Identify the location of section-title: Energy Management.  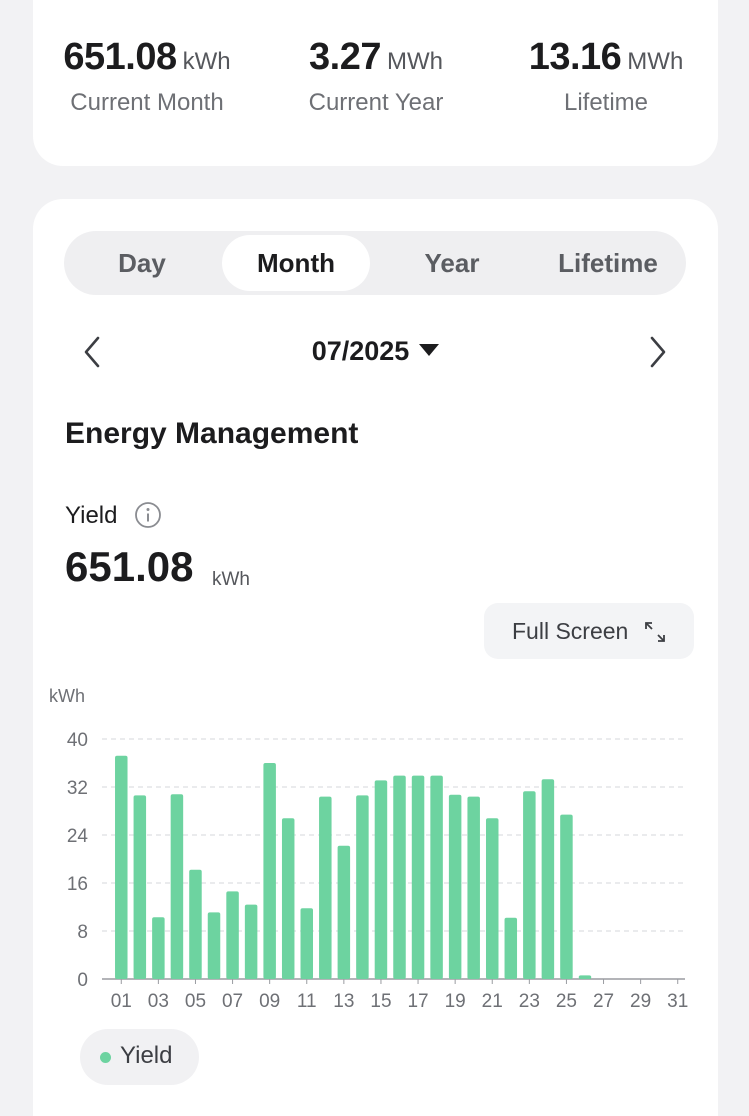
(212, 433).